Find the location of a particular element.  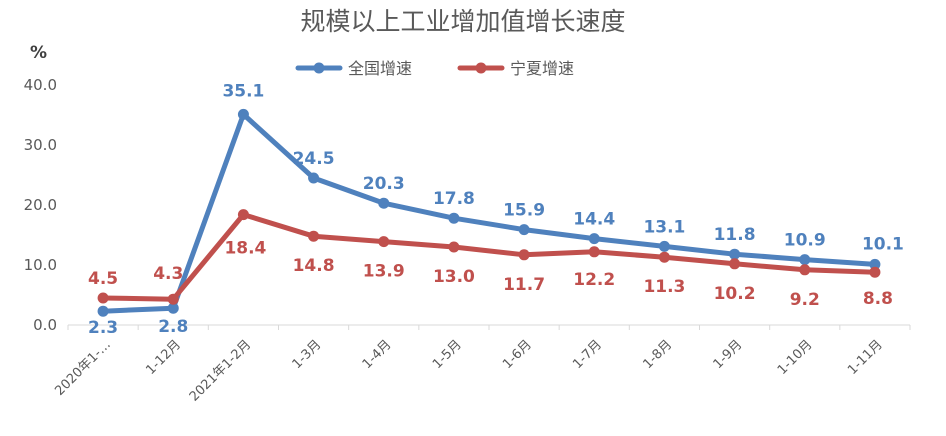

x-tick-label: 1-3月 is located at coordinates (307, 354).